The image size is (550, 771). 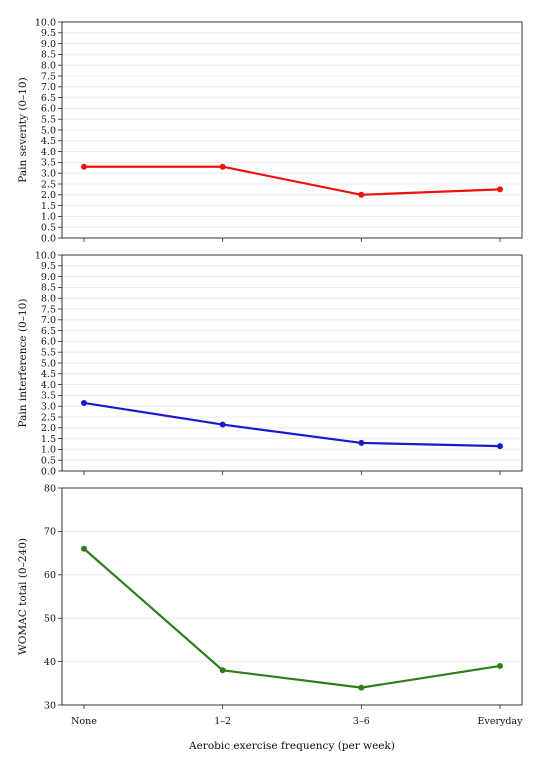 What do you see at coordinates (222, 721) in the screenshot?
I see `x-tick-label: 1–2` at bounding box center [222, 721].